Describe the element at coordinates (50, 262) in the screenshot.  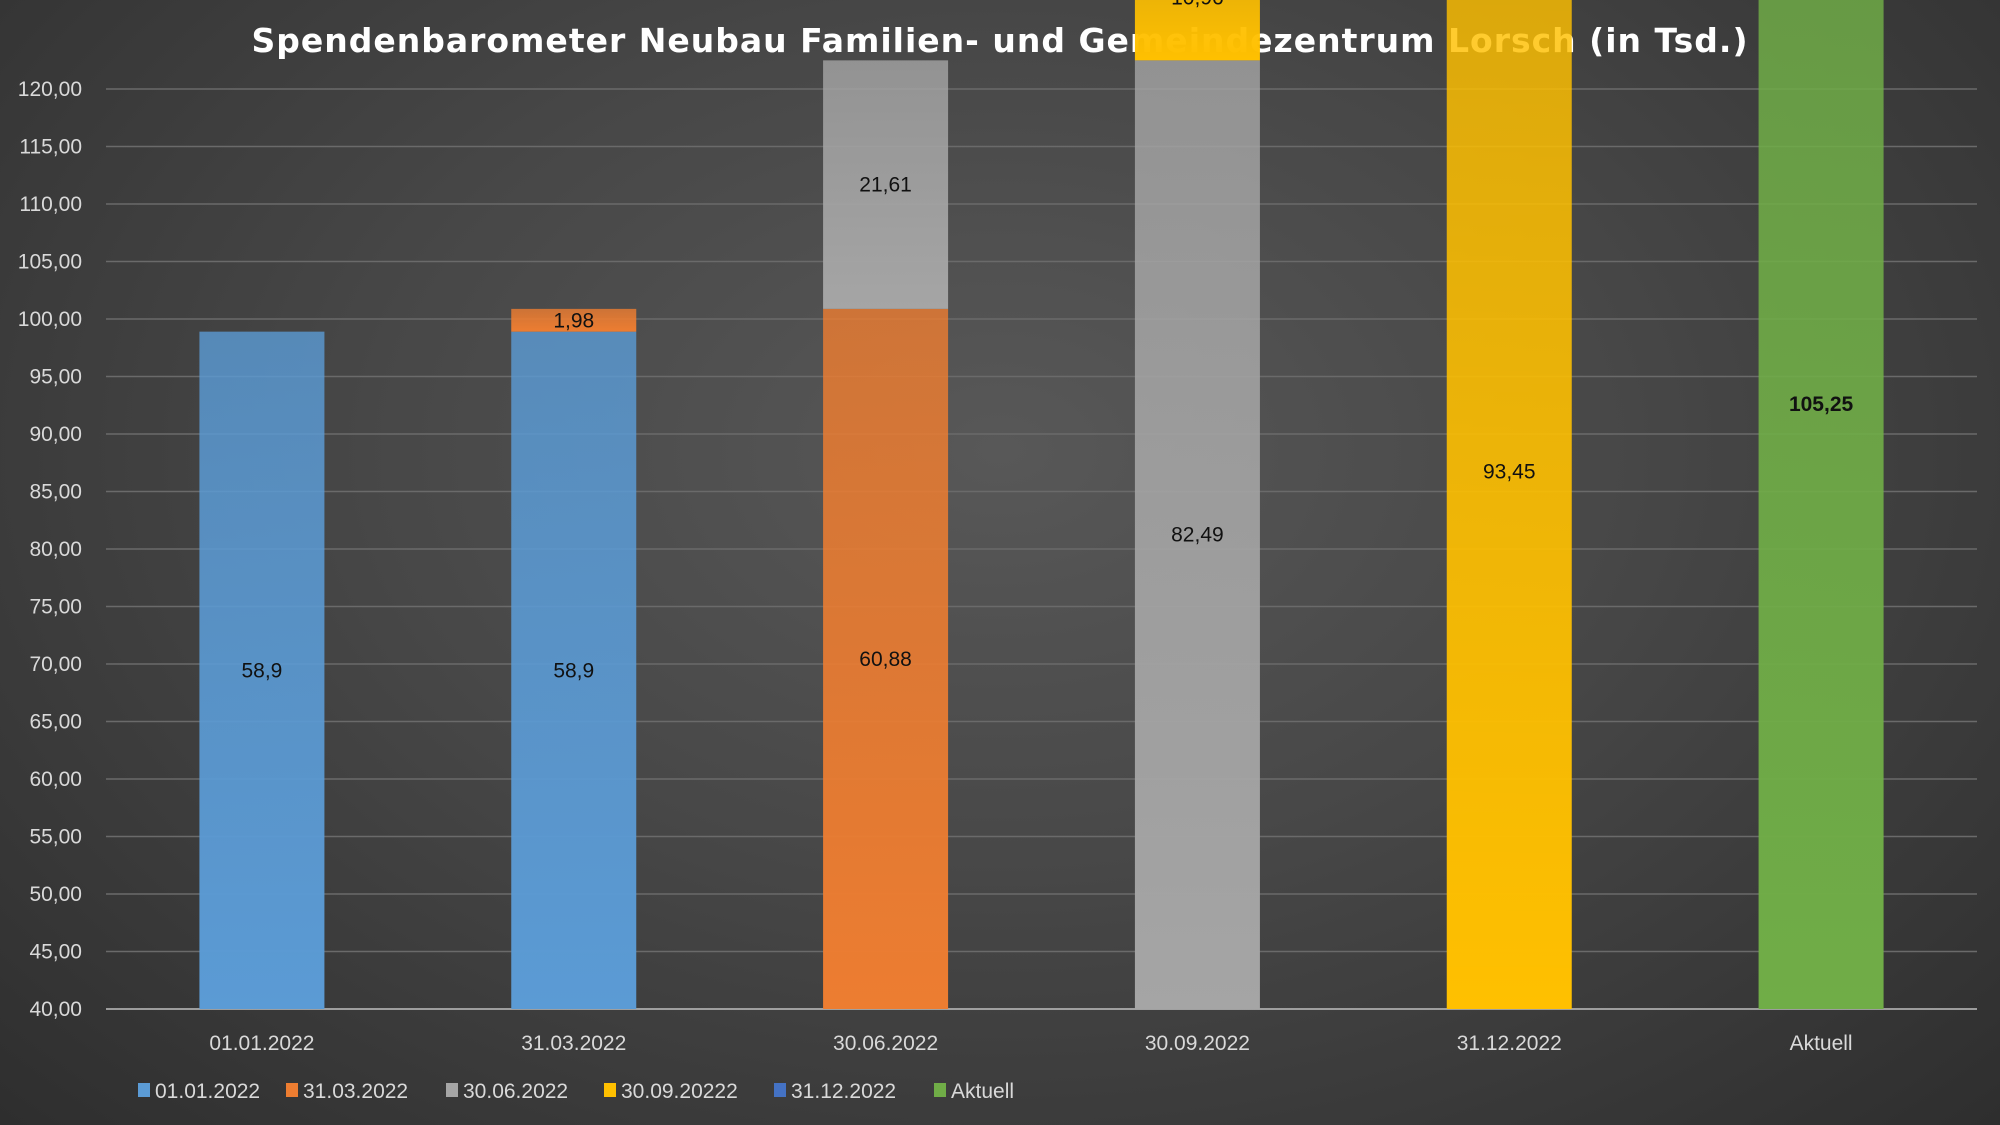
I see `y-tick-label: 105,00` at that location.